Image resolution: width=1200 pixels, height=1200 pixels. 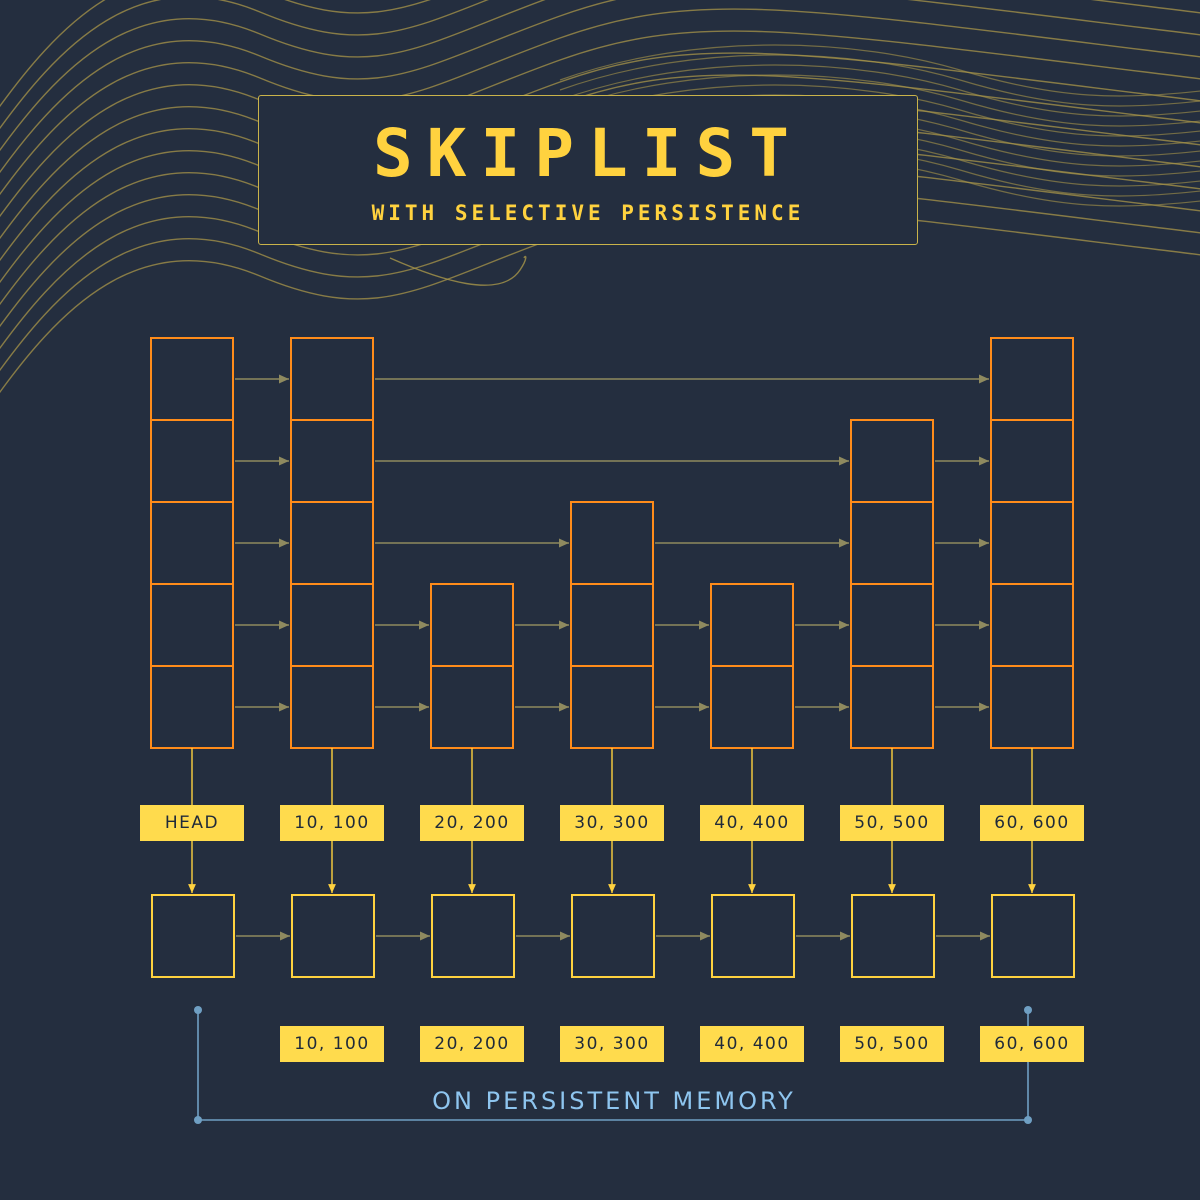 What do you see at coordinates (1032, 823) in the screenshot?
I see `node-key-label: 60, 600` at bounding box center [1032, 823].